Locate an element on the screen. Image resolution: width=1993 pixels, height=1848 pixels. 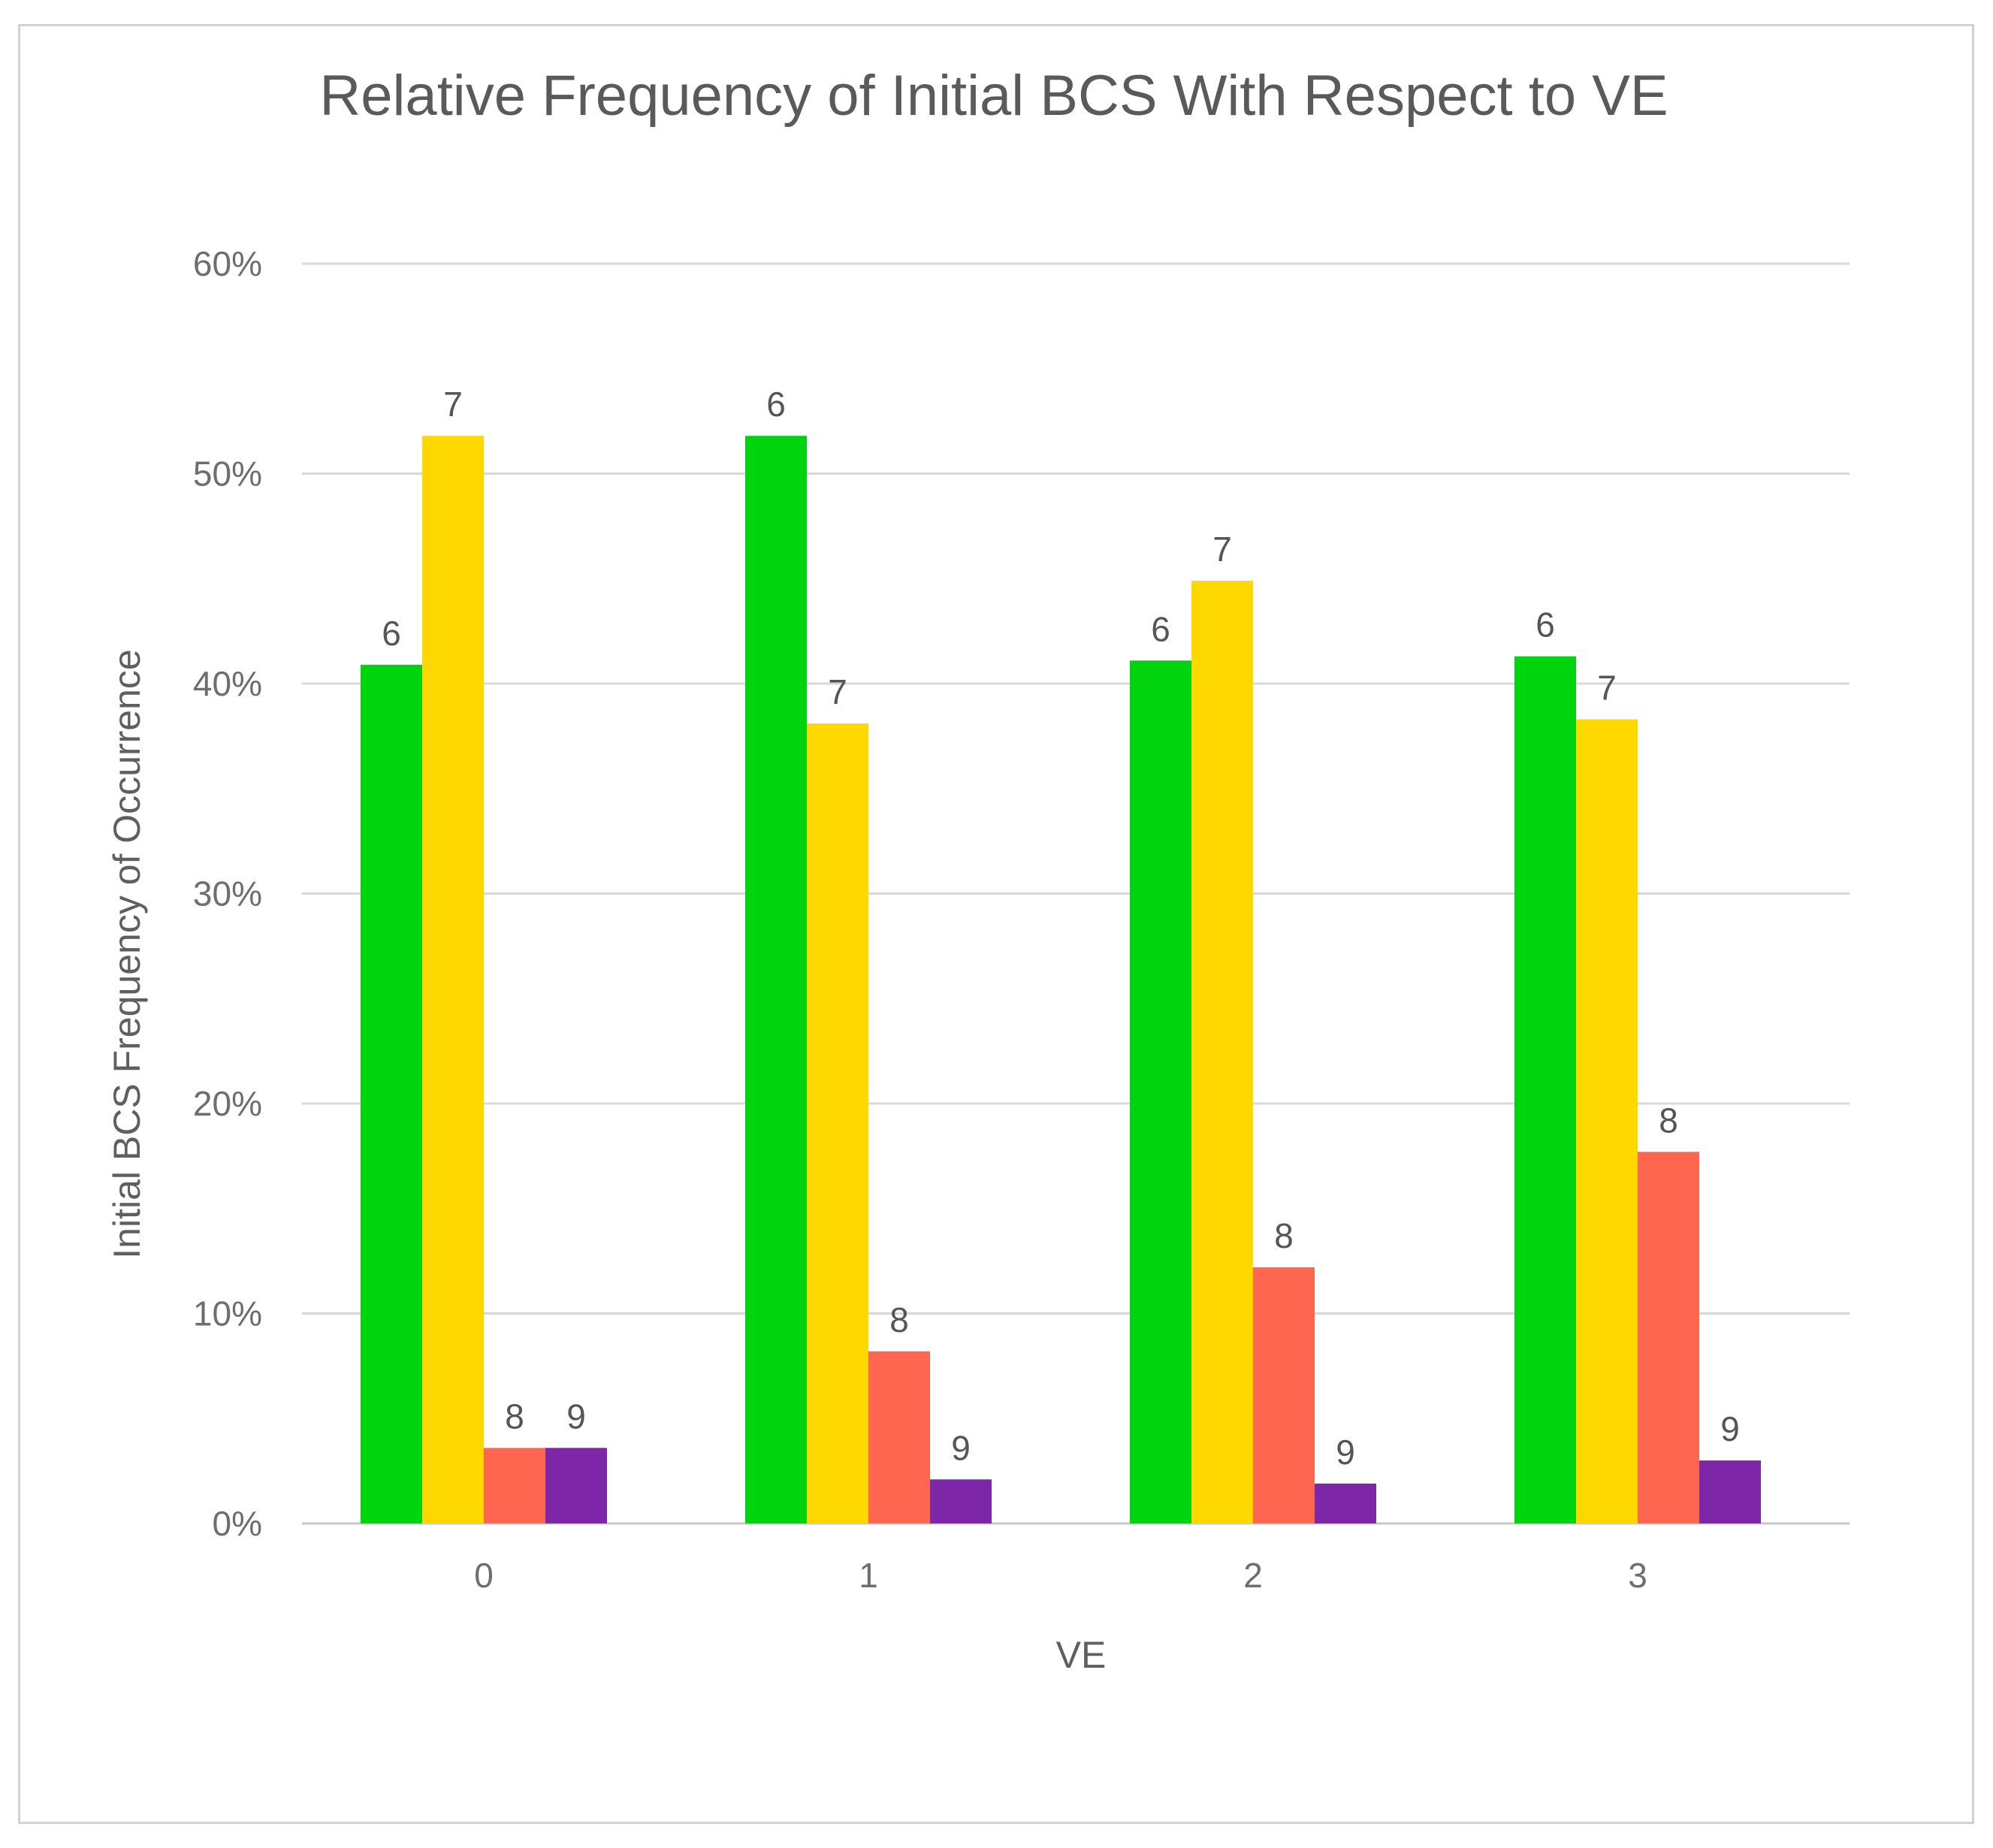
bar-ve1-bcs6 is located at coordinates (776, 980).